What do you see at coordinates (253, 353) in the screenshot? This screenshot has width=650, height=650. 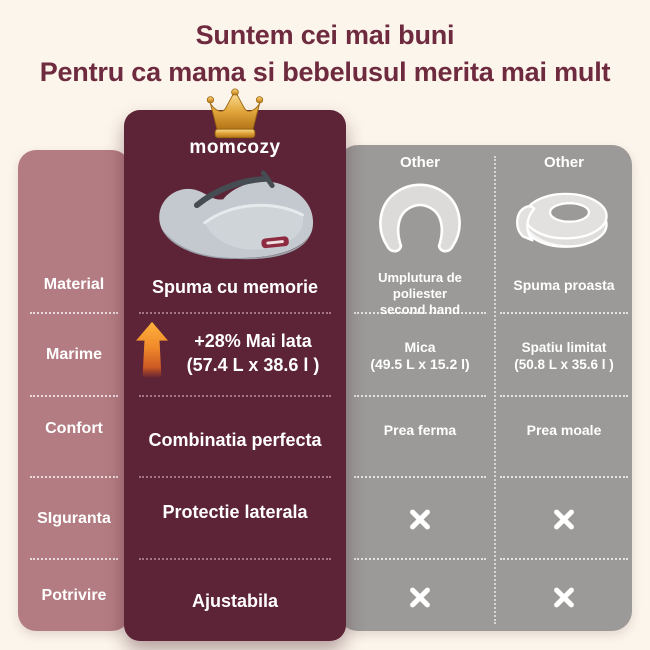 I see `momcozy-marime-cell: +28% Mai lata (57.4 L x 38.6 l )` at bounding box center [253, 353].